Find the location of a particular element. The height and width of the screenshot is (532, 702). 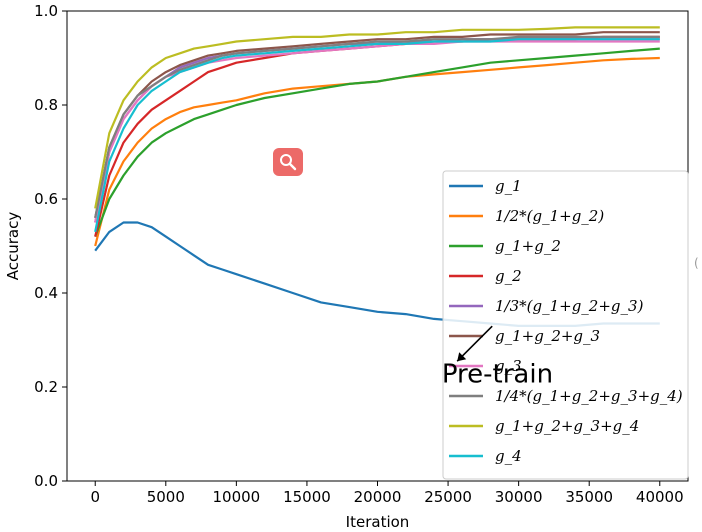

legend-label-5: 1/3*(g_1+g_2+g_3) is located at coordinates (569, 306).